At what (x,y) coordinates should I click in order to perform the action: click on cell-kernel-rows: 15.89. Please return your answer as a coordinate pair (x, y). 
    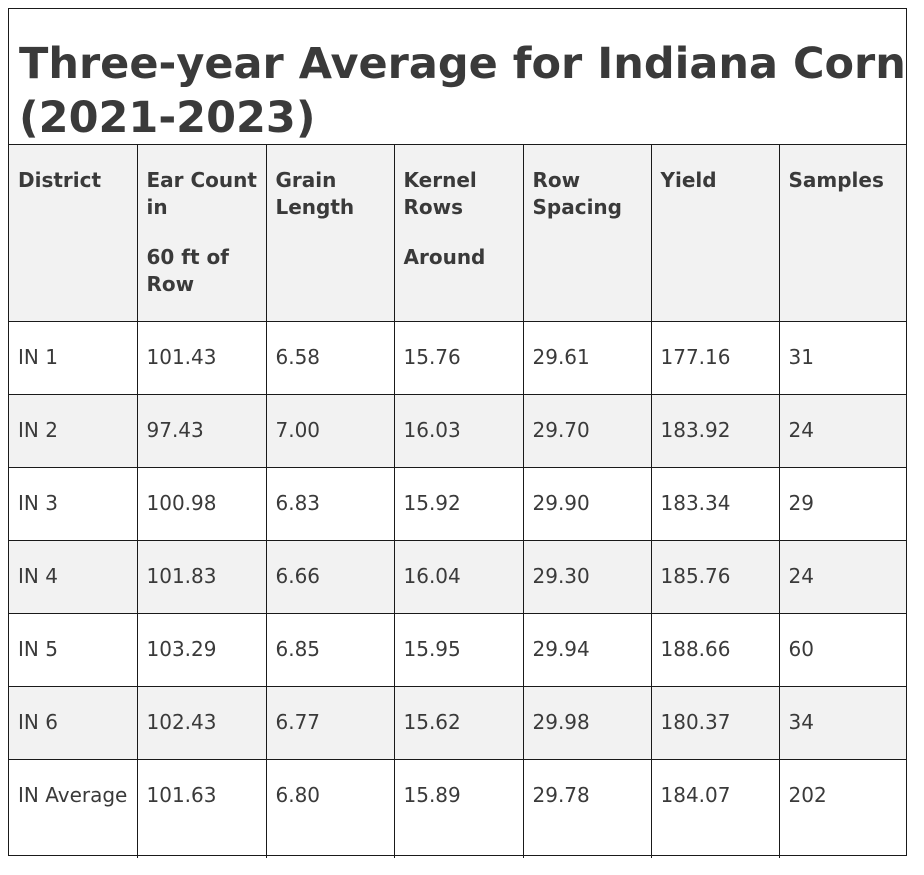
    Looking at the image, I should click on (458, 808).